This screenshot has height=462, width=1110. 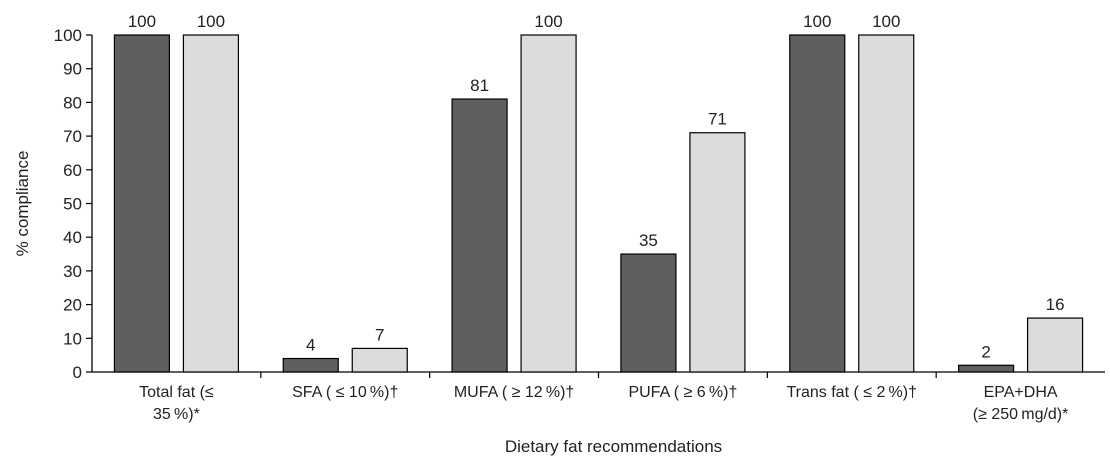 I want to click on x-category-label: PUFA ( ≥ 6 %)†, so click(x=682, y=392).